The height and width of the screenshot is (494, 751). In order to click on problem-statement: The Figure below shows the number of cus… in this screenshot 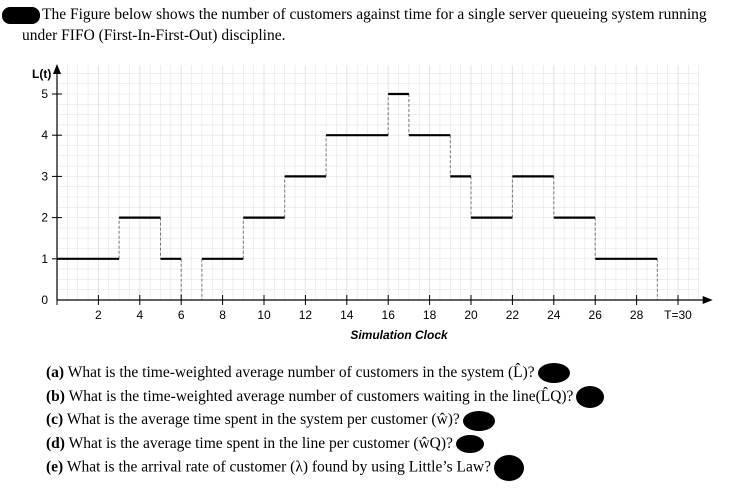, I will do `click(369, 25)`.